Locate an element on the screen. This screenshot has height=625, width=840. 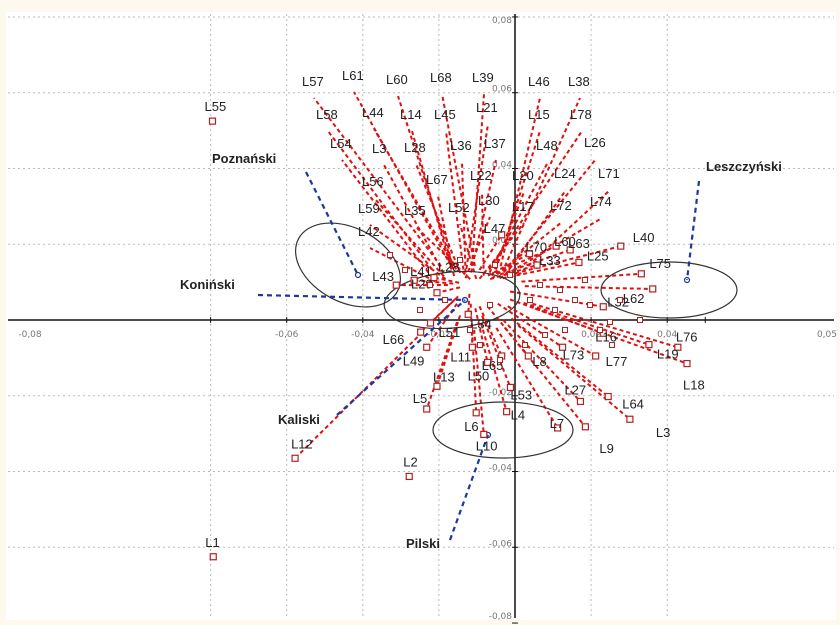
vector-label-l35: L35 is located at coordinates (415, 210).